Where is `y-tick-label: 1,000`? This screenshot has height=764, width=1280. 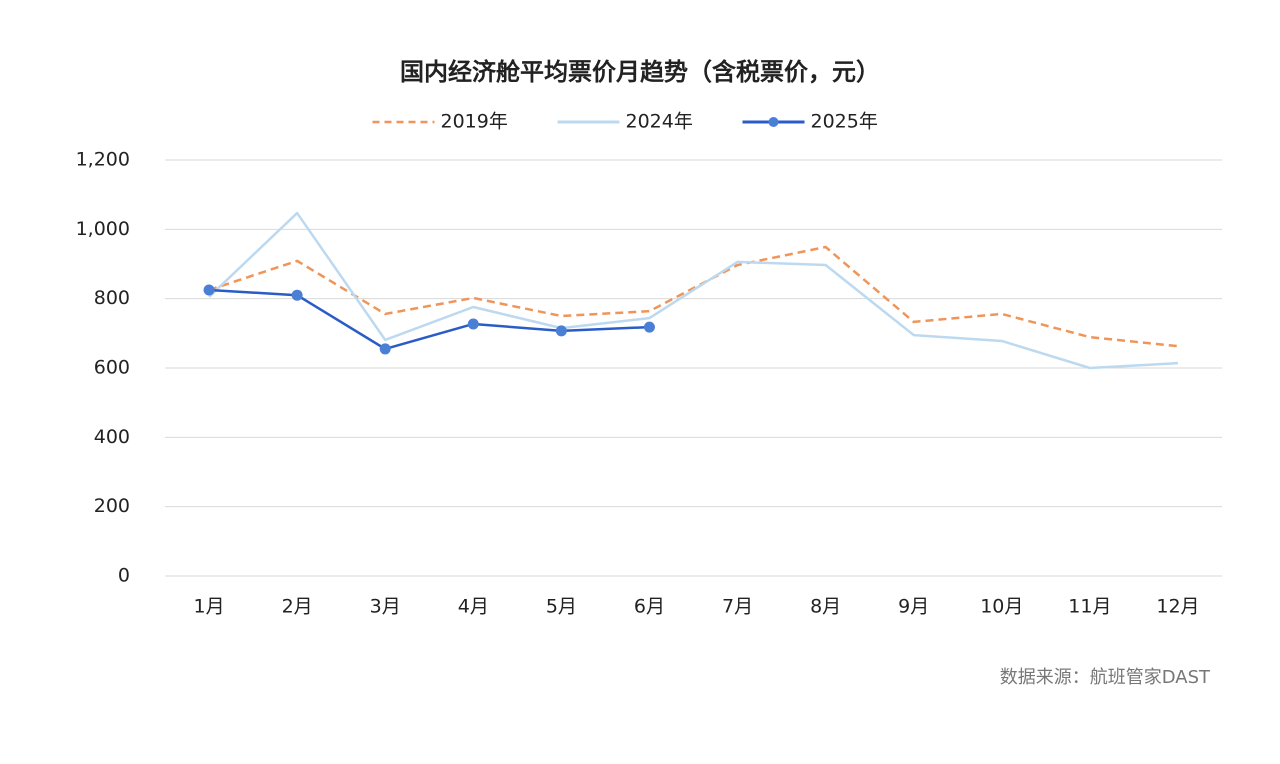 y-tick-label: 1,000 is located at coordinates (103, 229).